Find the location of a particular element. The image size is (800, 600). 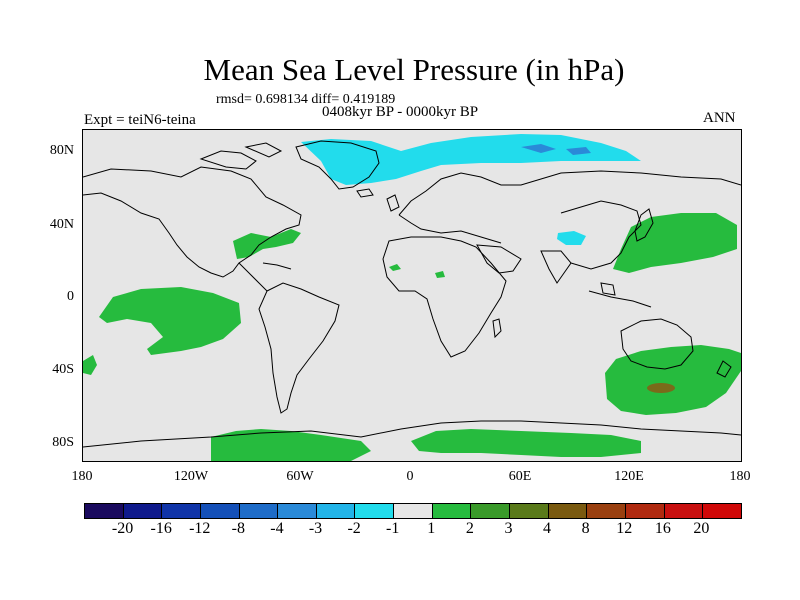

colorbar-label: 4 is located at coordinates (547, 528).